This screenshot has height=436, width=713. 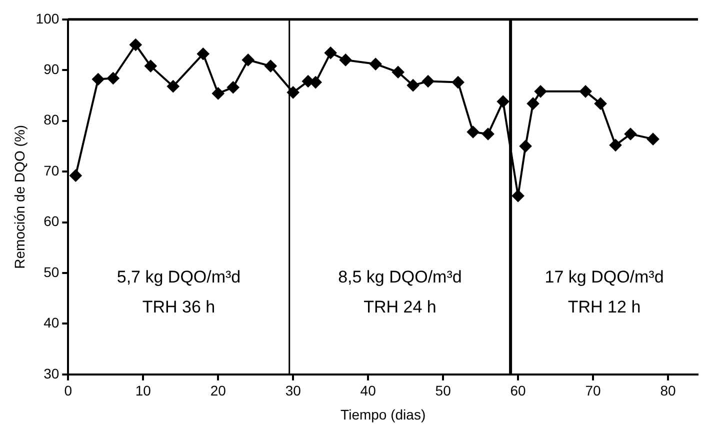 I want to click on x-tick-label: 70, so click(x=593, y=390).